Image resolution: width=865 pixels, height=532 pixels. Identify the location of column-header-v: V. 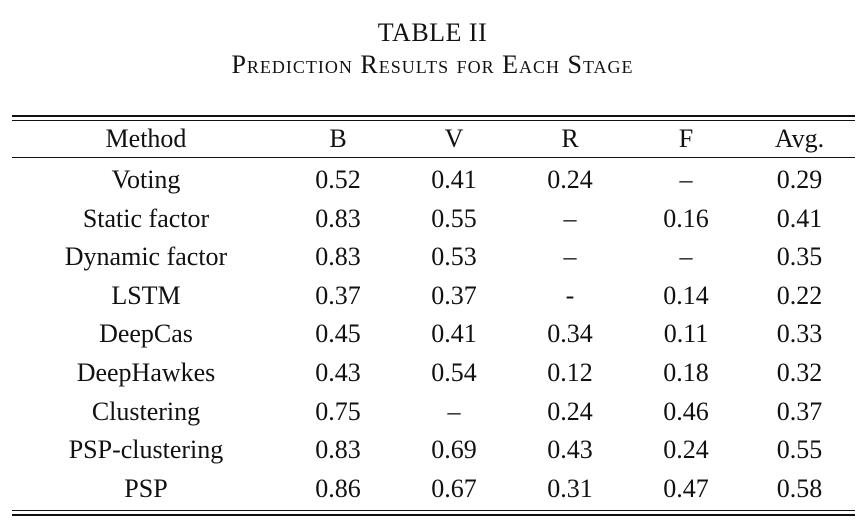
(454, 138).